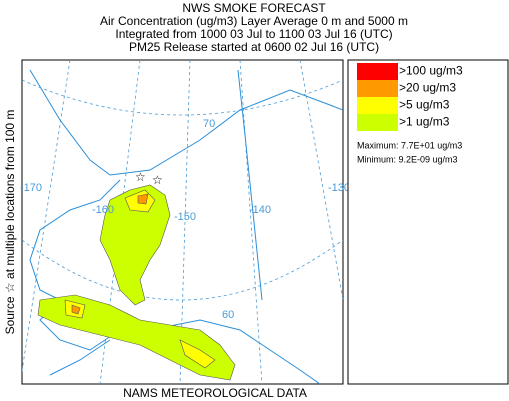  I want to click on footer: NAMS METEOROLOGICAL DATA, so click(215, 393).